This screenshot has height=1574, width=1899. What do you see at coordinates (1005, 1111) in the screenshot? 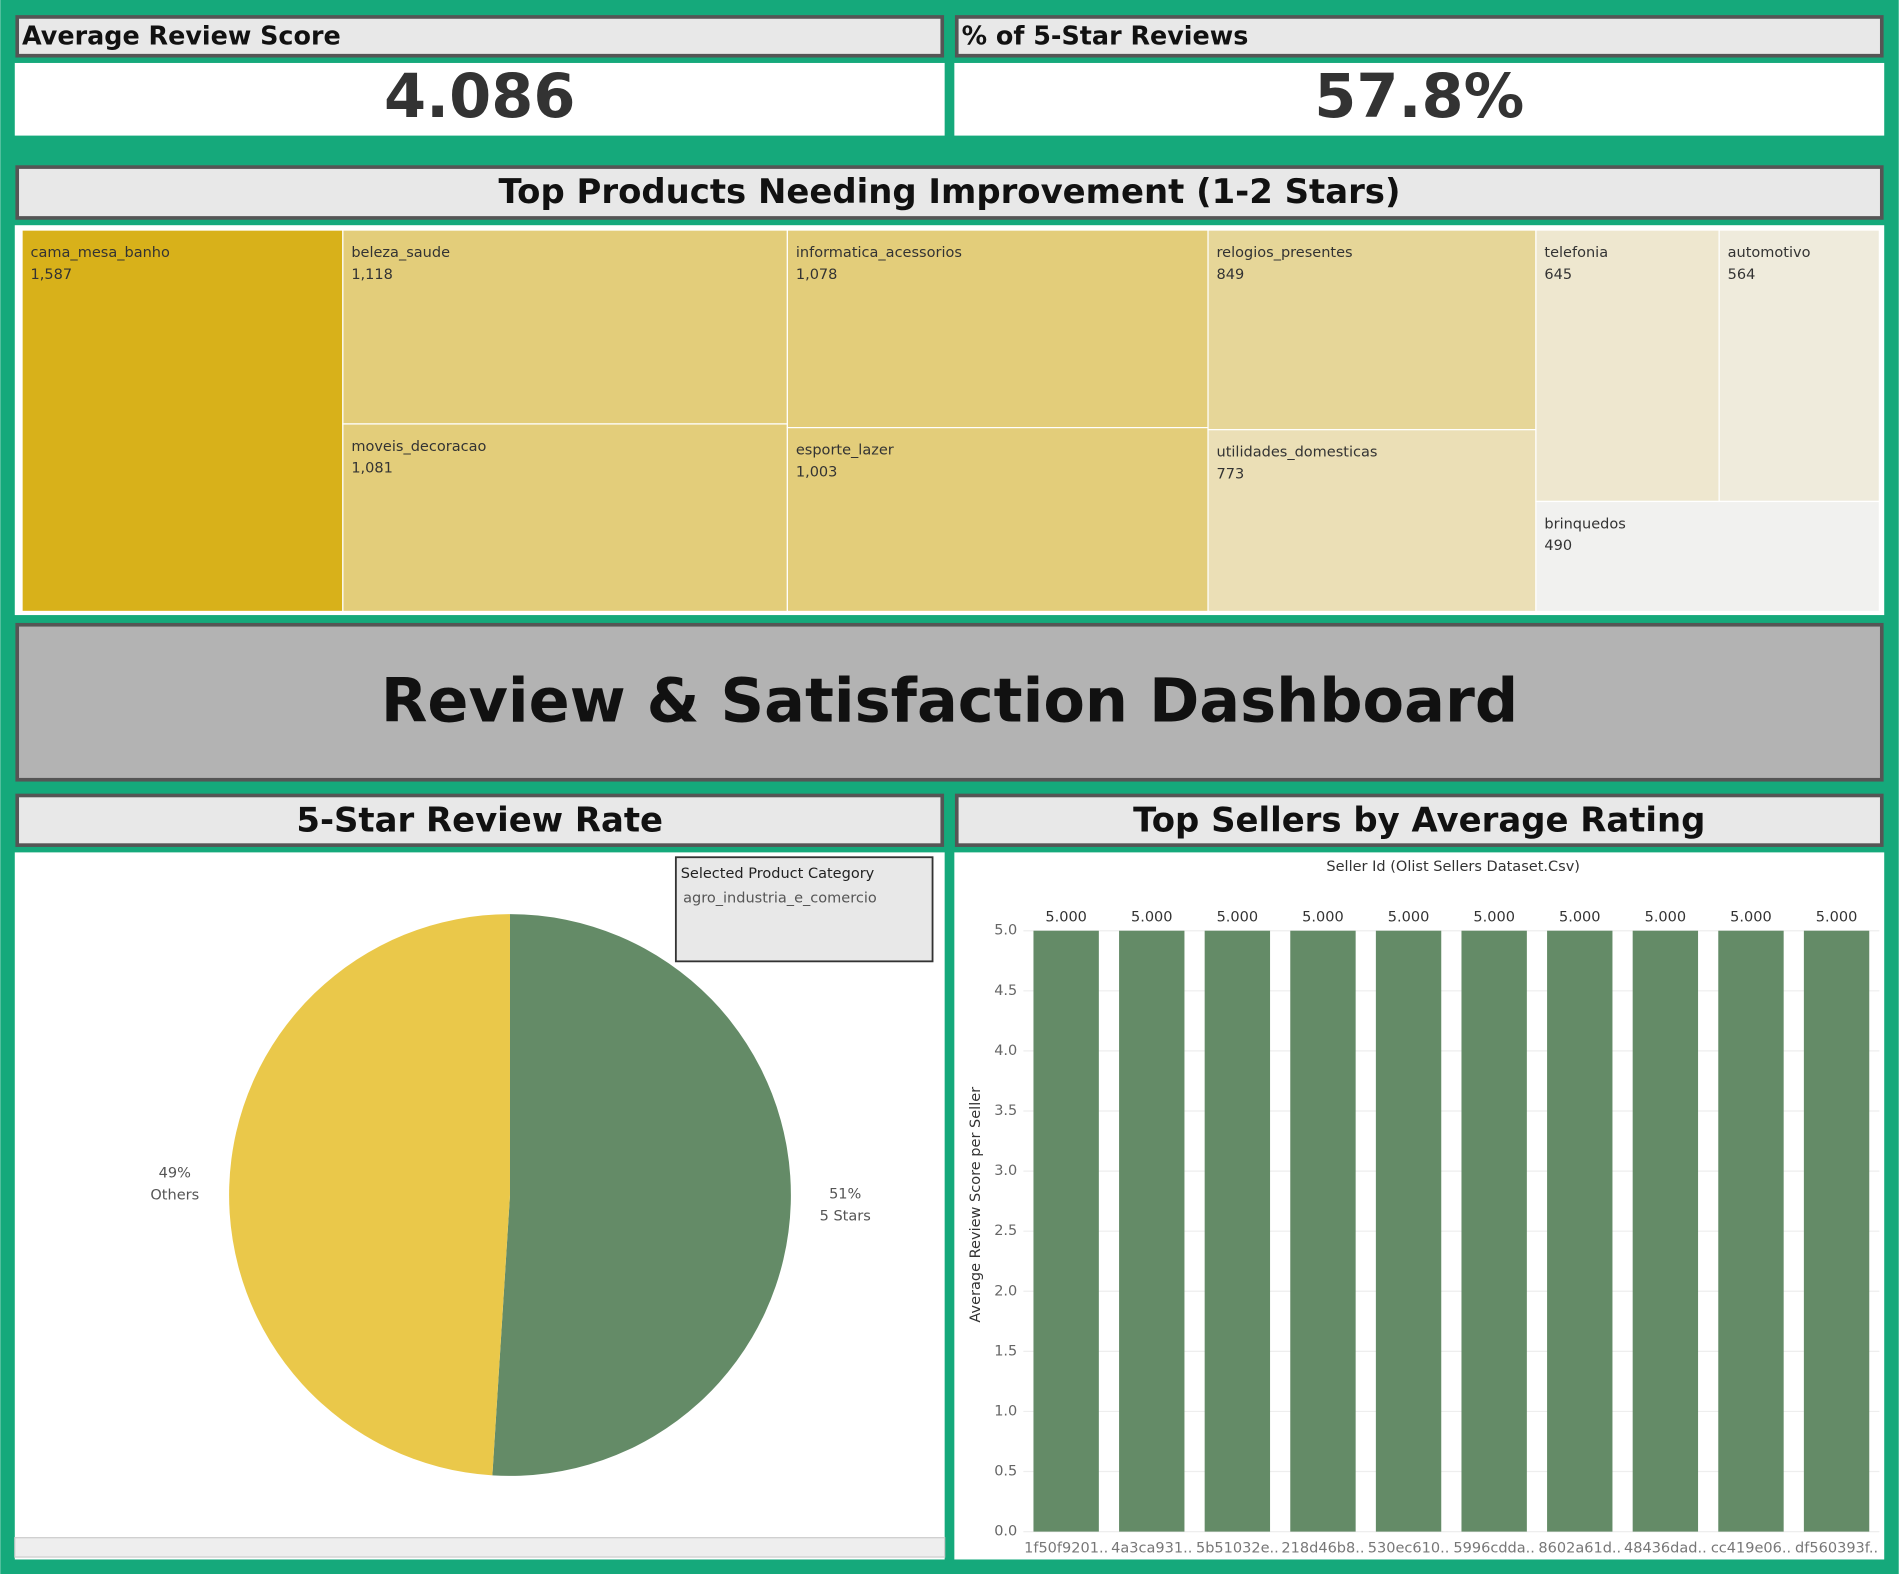
I see `y-tick-label: 3.5` at bounding box center [1005, 1111].